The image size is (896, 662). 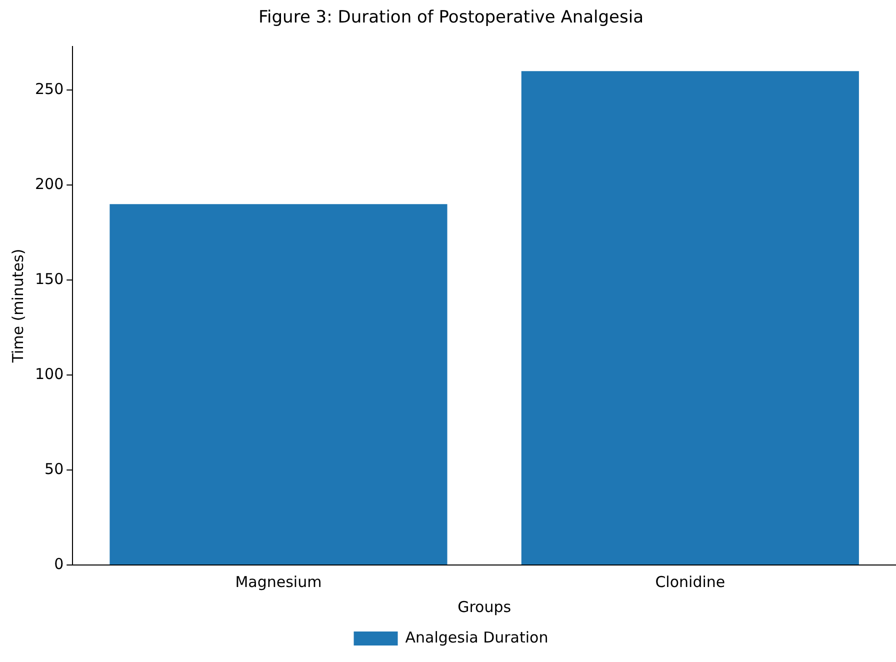 What do you see at coordinates (49, 279) in the screenshot?
I see `y-tick-label: 150` at bounding box center [49, 279].